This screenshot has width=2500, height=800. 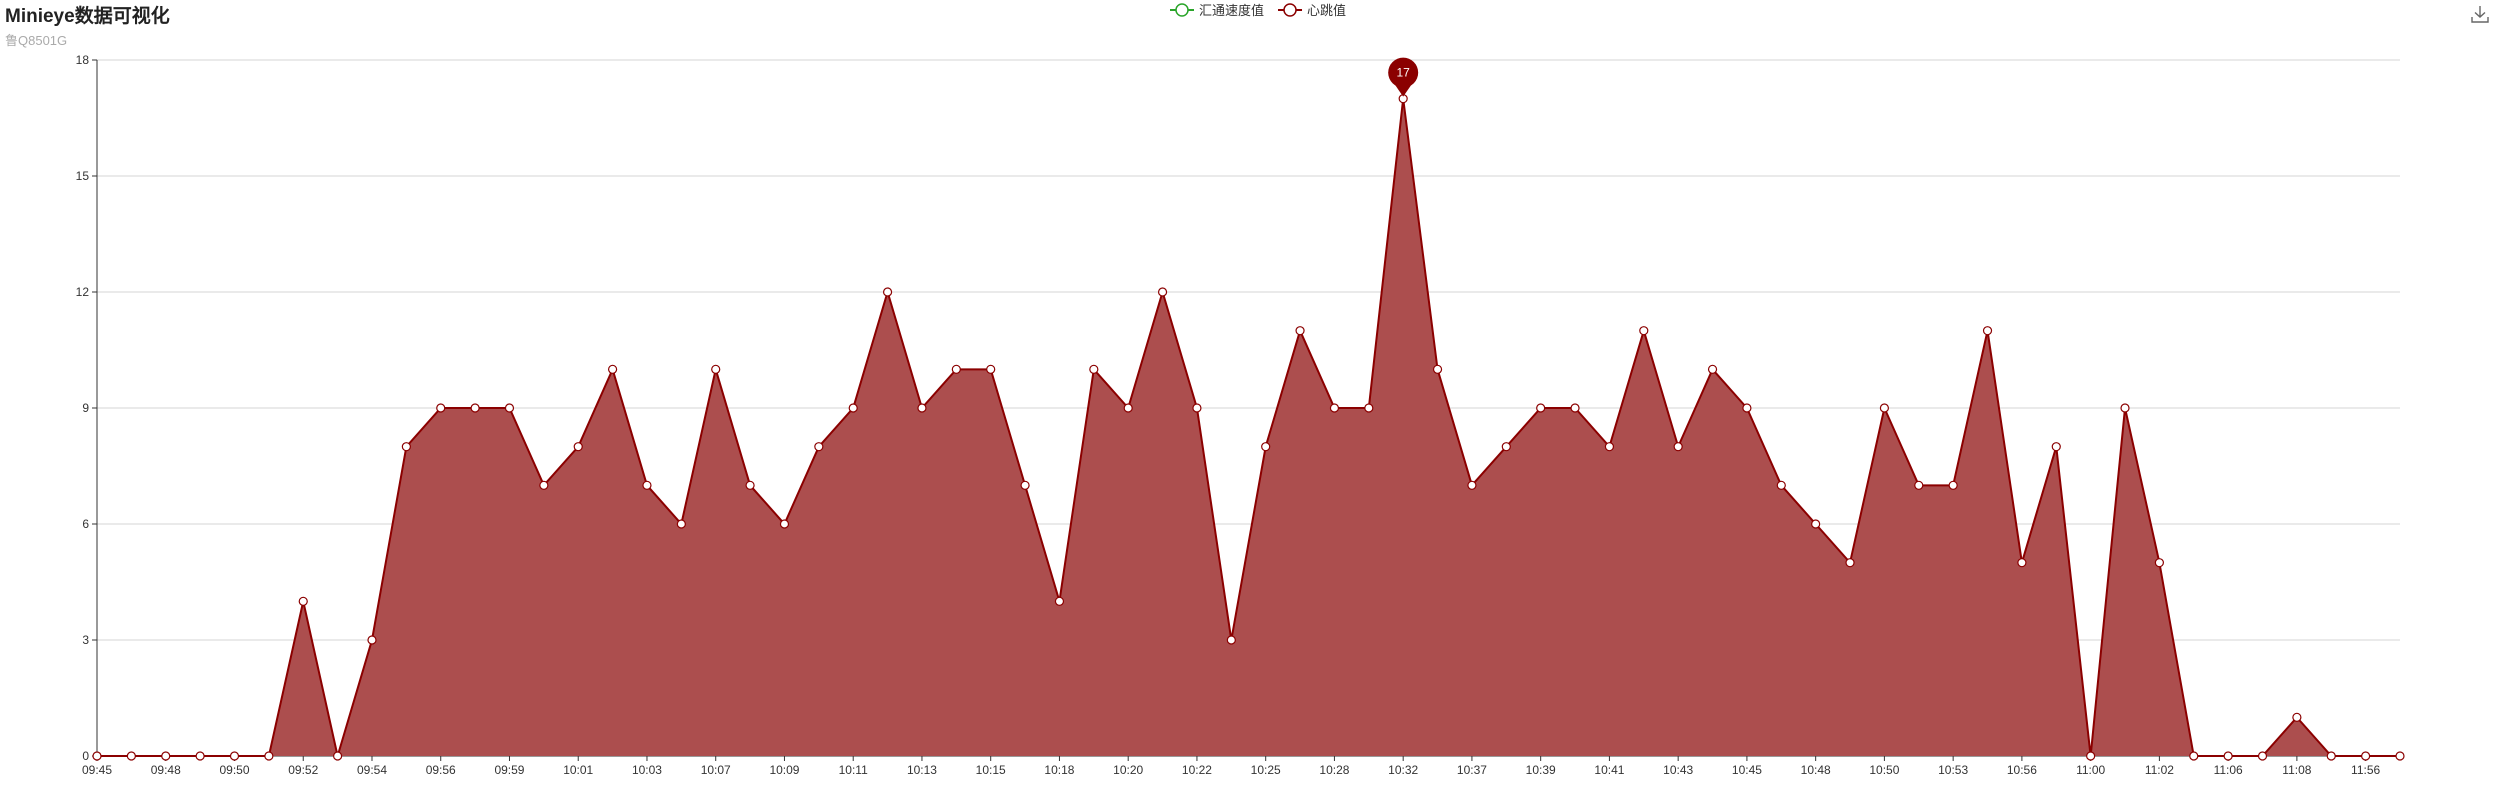 What do you see at coordinates (1953, 770) in the screenshot?
I see `x-tick-label: 10:53` at bounding box center [1953, 770].